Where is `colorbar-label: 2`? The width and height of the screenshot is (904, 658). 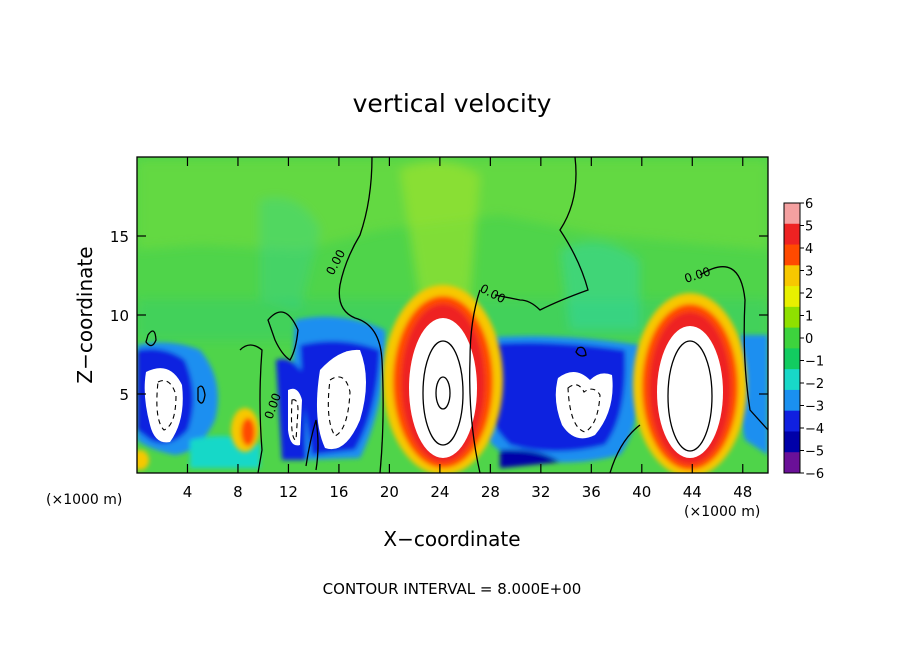
colorbar-label: 2 is located at coordinates (809, 294).